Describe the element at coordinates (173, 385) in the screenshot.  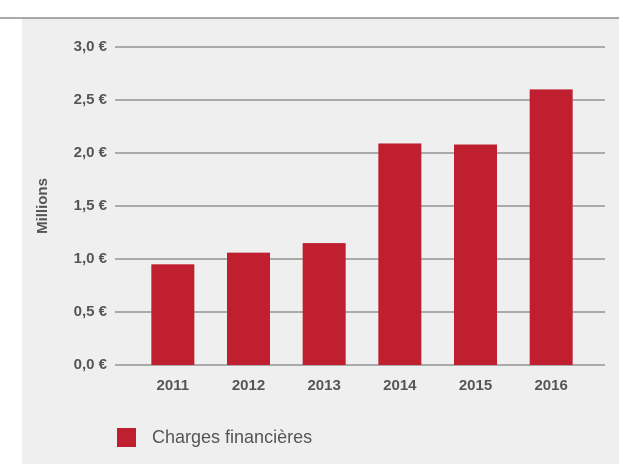
I see `x-tick-label: 2011` at that location.